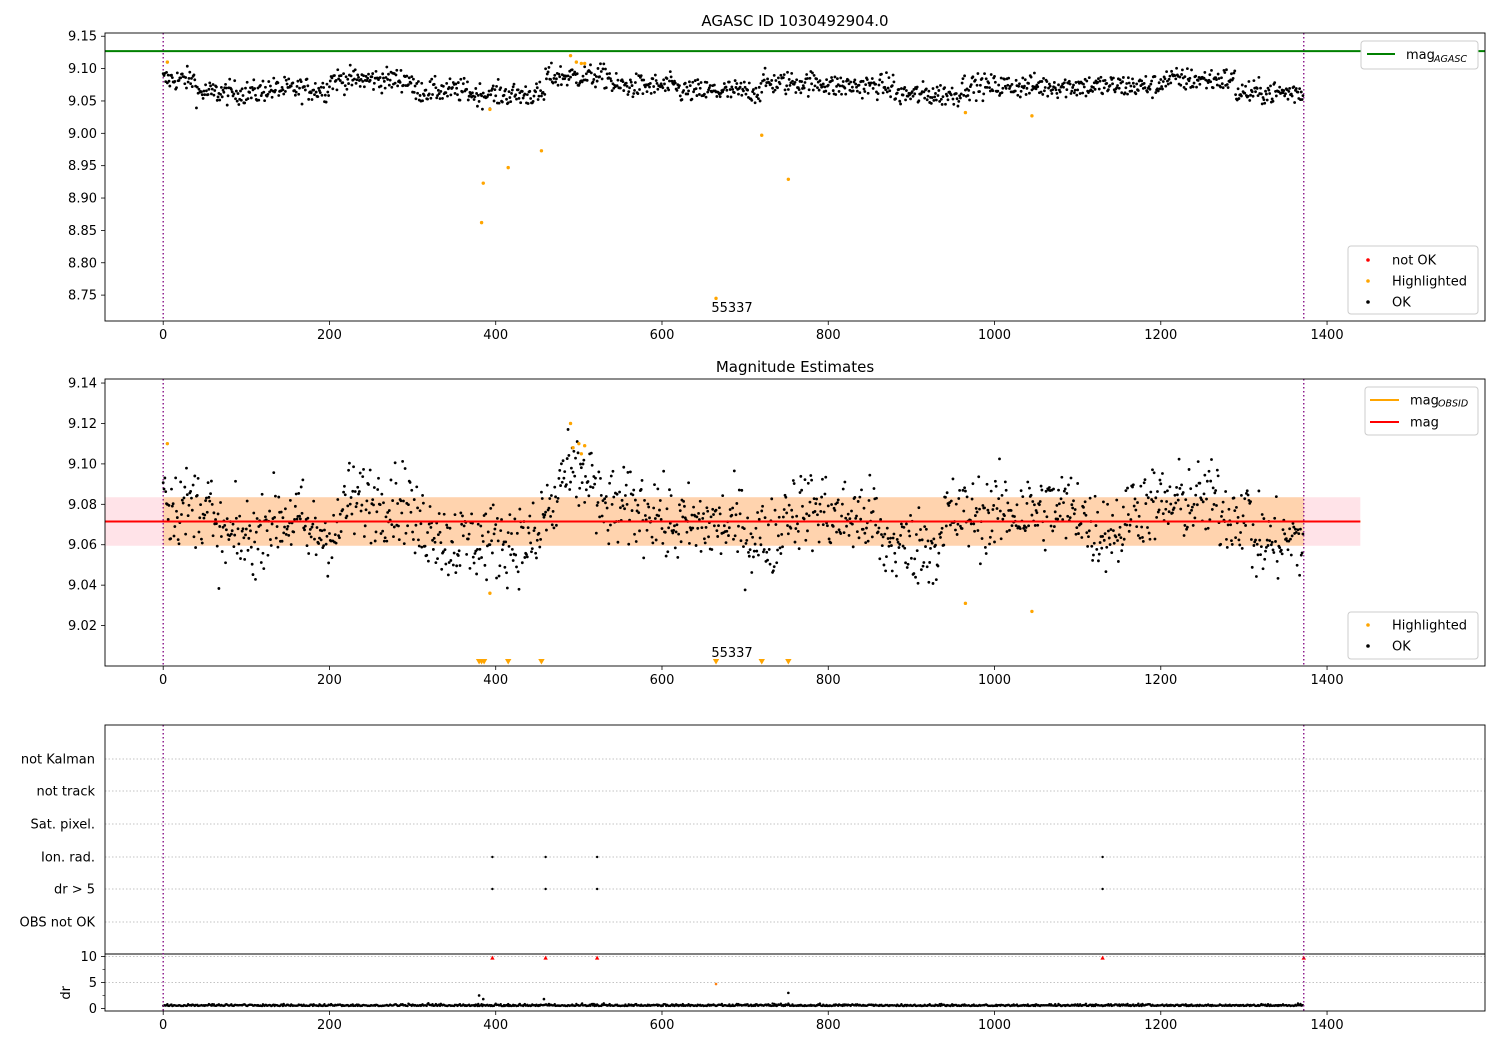 This screenshot has width=1500, height=1050. I want to click on y-tick-label: 9.05, so click(82, 101).